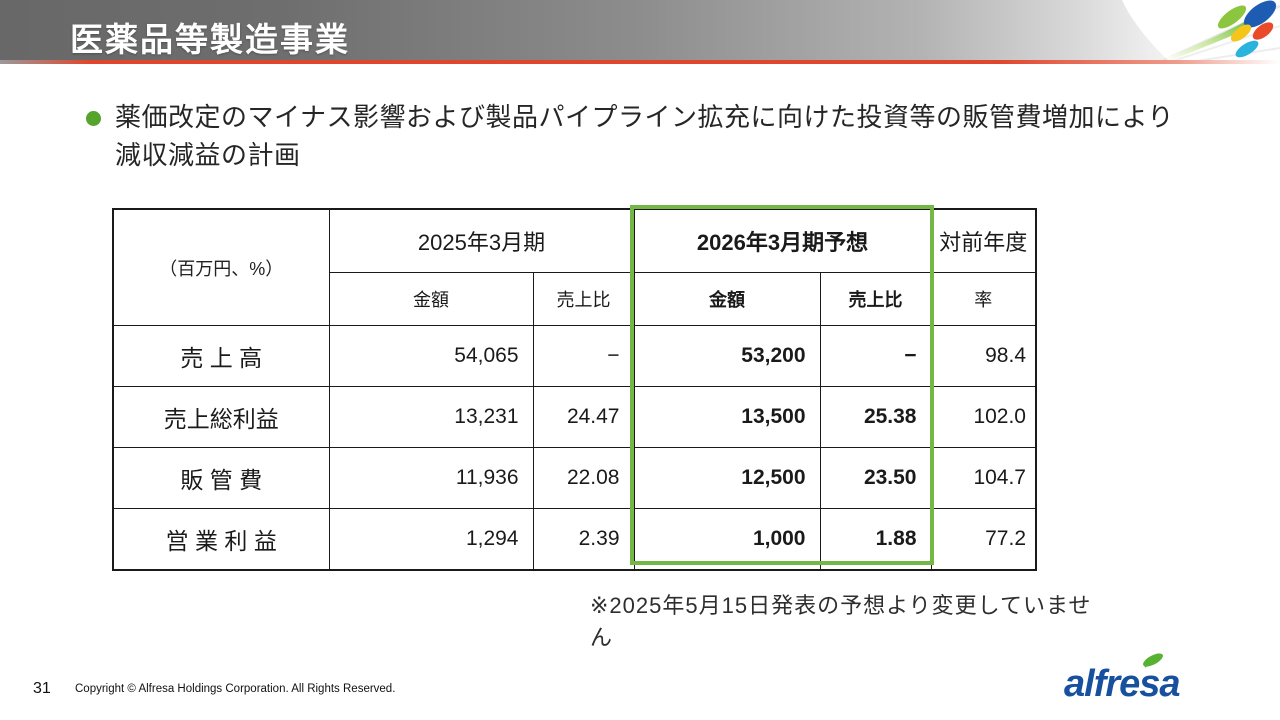 The height and width of the screenshot is (720, 1280). Describe the element at coordinates (875, 539) in the screenshot. I see `cell-value: 1.88` at that location.